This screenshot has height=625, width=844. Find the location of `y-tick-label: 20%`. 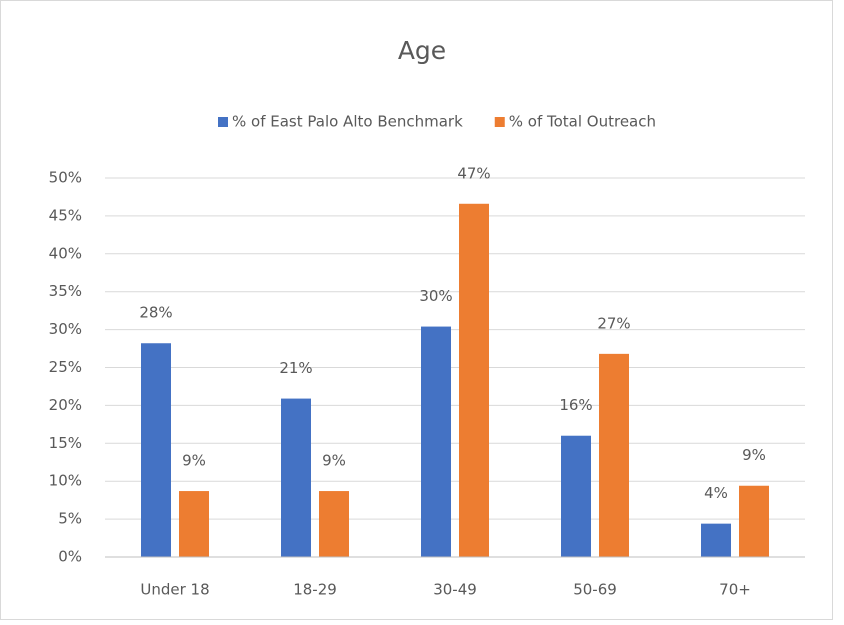

y-tick-label: 20% is located at coordinates (65, 405).